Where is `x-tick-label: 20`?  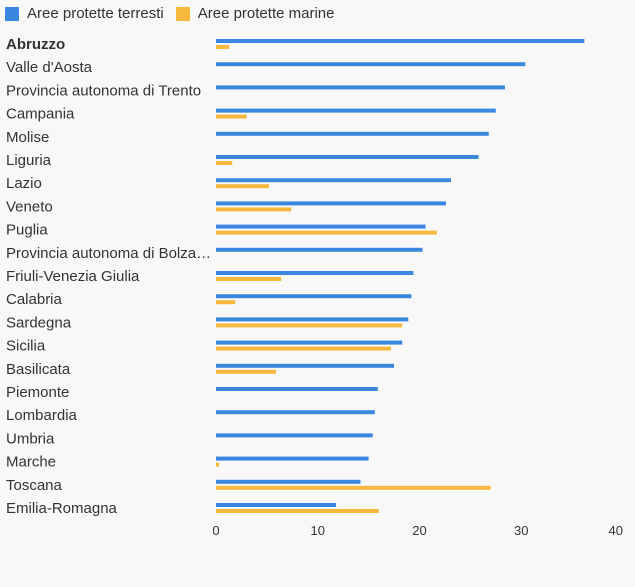 x-tick-label: 20 is located at coordinates (419, 530).